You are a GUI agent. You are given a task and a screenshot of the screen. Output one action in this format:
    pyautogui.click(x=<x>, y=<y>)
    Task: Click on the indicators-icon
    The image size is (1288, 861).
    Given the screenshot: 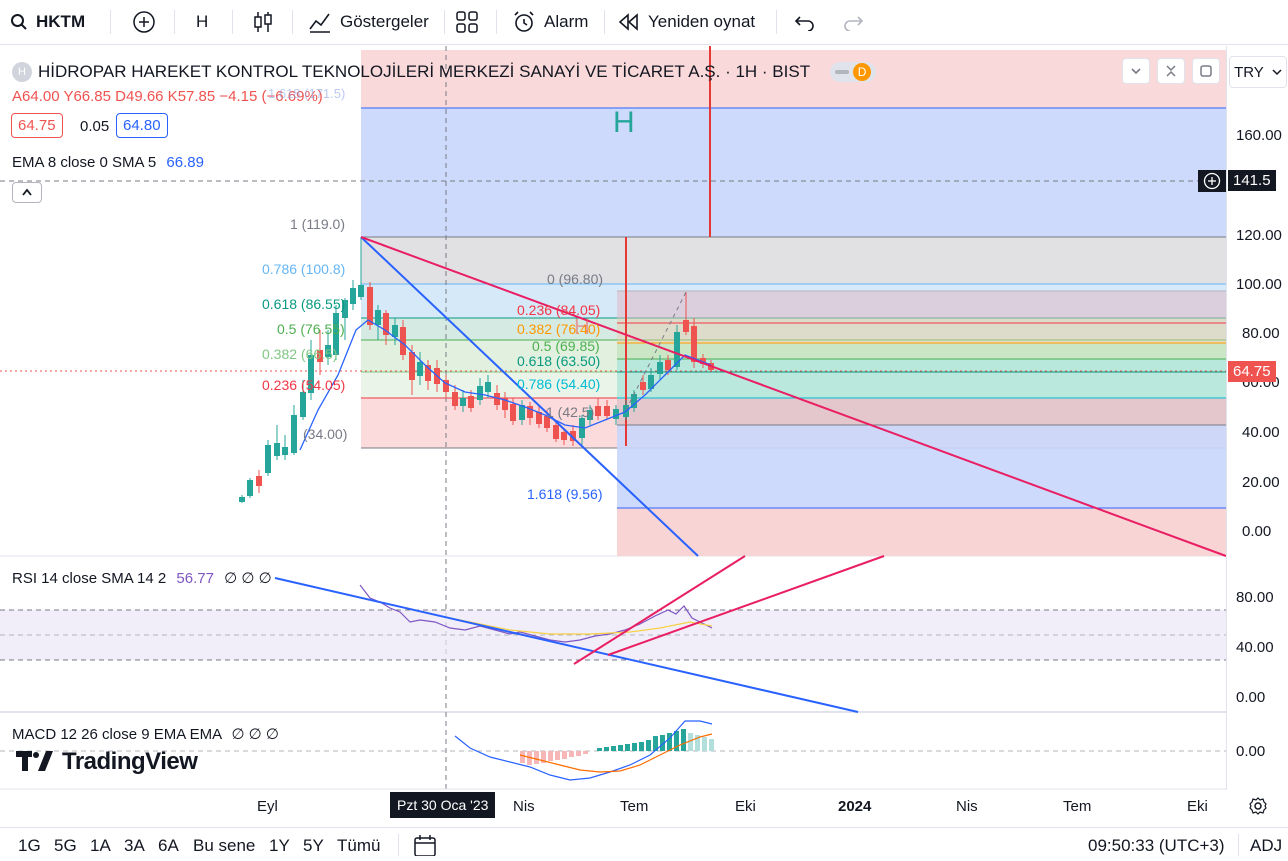 What is the action you would take?
    pyautogui.click(x=319, y=23)
    